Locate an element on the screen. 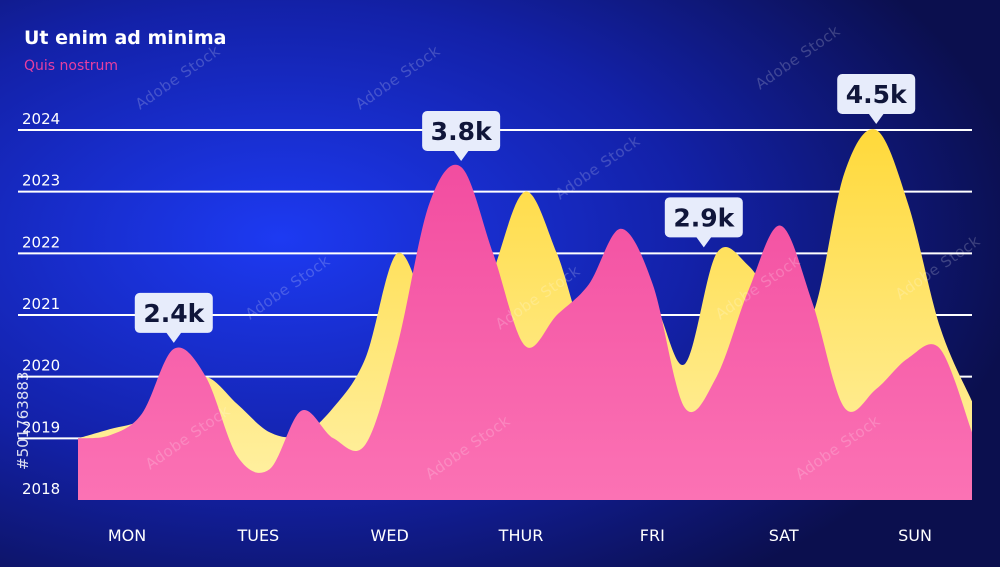  y-tick-label: 2022 is located at coordinates (41, 242).